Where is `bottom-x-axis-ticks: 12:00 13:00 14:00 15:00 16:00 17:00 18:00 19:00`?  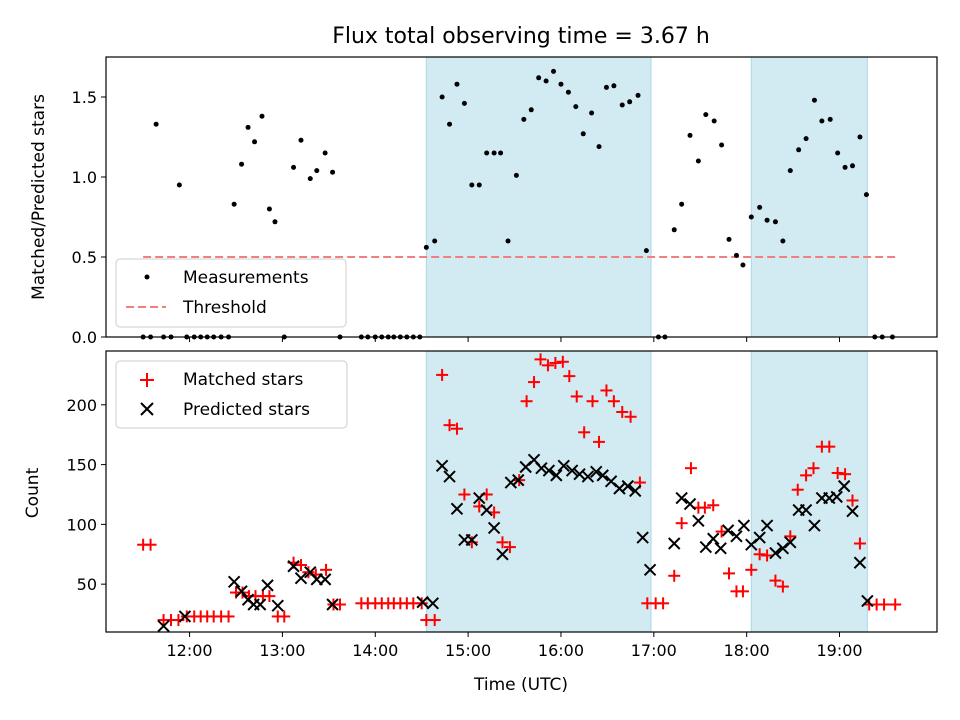
bottom-x-axis-ticks: 12:00 13:00 14:00 15:00 16:00 17:00 18:00 19:00 is located at coordinates (515, 646).